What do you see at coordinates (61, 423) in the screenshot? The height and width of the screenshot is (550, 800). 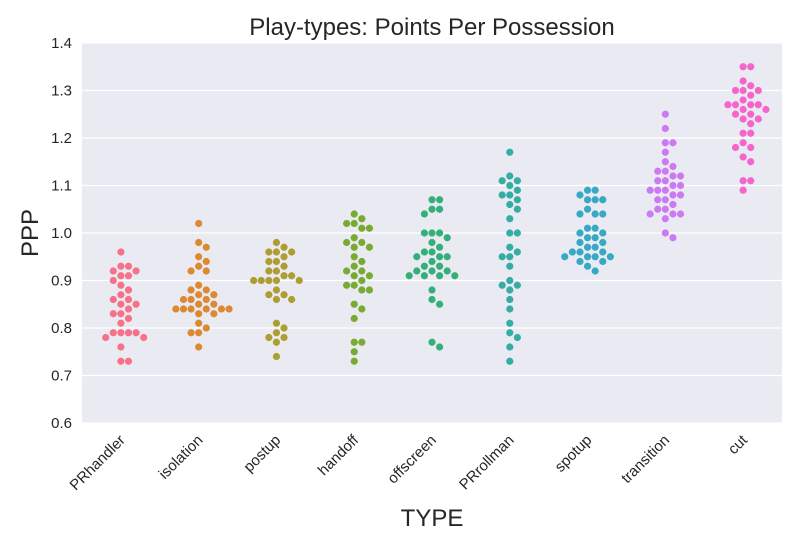 I see `y-tick-label: 0.6` at bounding box center [61, 423].